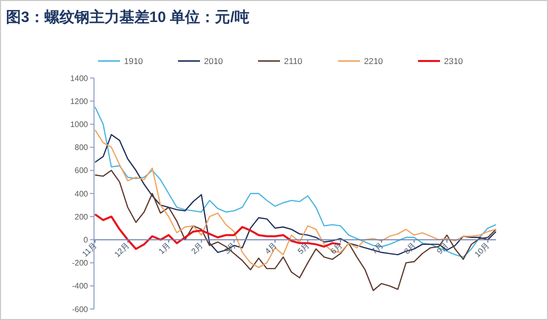 This screenshot has height=320, width=548. What do you see at coordinates (79, 101) in the screenshot?
I see `y-tick-label: 1200` at bounding box center [79, 101].